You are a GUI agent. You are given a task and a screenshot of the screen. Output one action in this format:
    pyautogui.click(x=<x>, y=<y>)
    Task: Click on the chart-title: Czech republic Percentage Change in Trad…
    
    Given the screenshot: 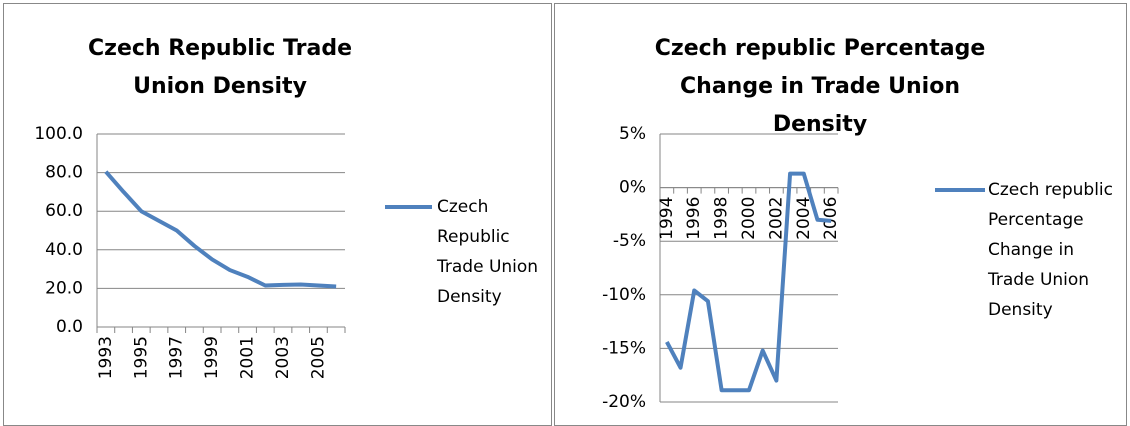 What is the action you would take?
    pyautogui.click(x=820, y=86)
    